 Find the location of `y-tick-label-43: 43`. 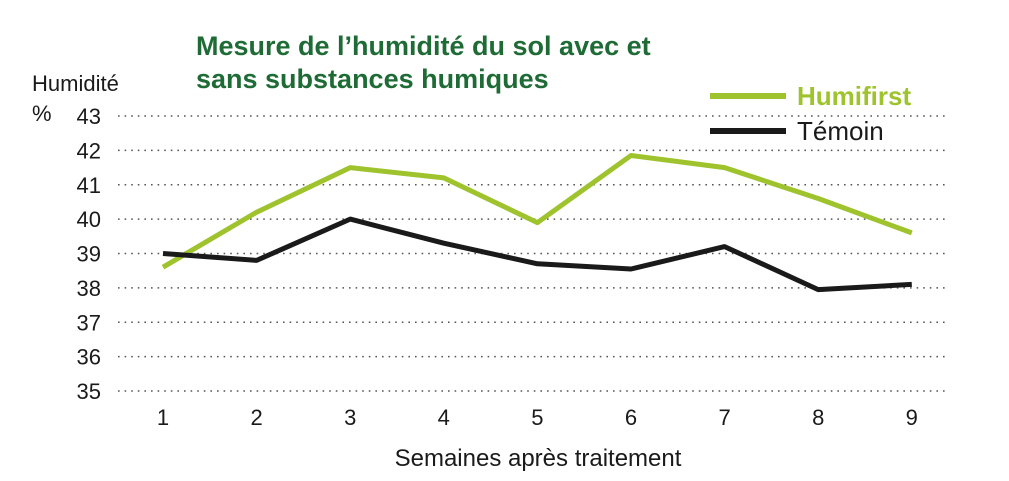

y-tick-label-43: 43 is located at coordinates (89, 116).